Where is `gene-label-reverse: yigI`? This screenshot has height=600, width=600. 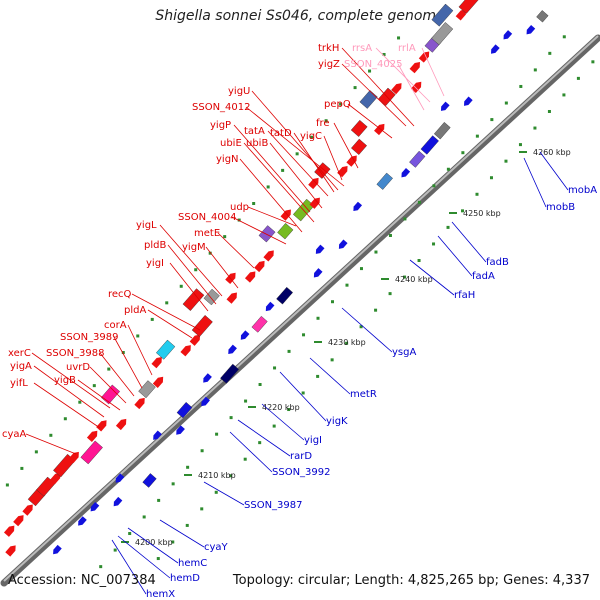
gene-label-reverse: yigI is located at coordinates (313, 440).